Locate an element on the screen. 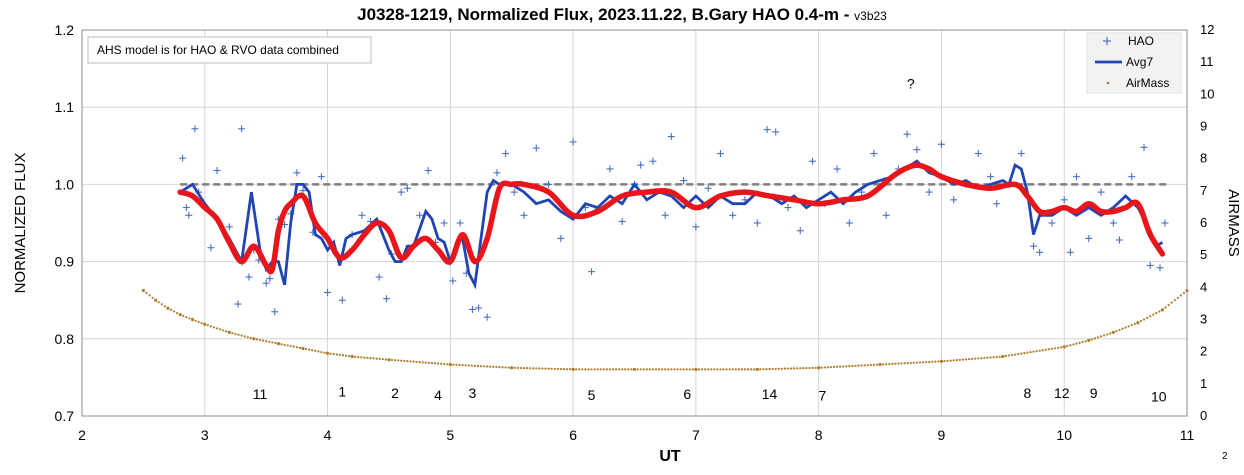 This screenshot has height=475, width=1244. y2-tick-1: 1 is located at coordinates (1203, 383).